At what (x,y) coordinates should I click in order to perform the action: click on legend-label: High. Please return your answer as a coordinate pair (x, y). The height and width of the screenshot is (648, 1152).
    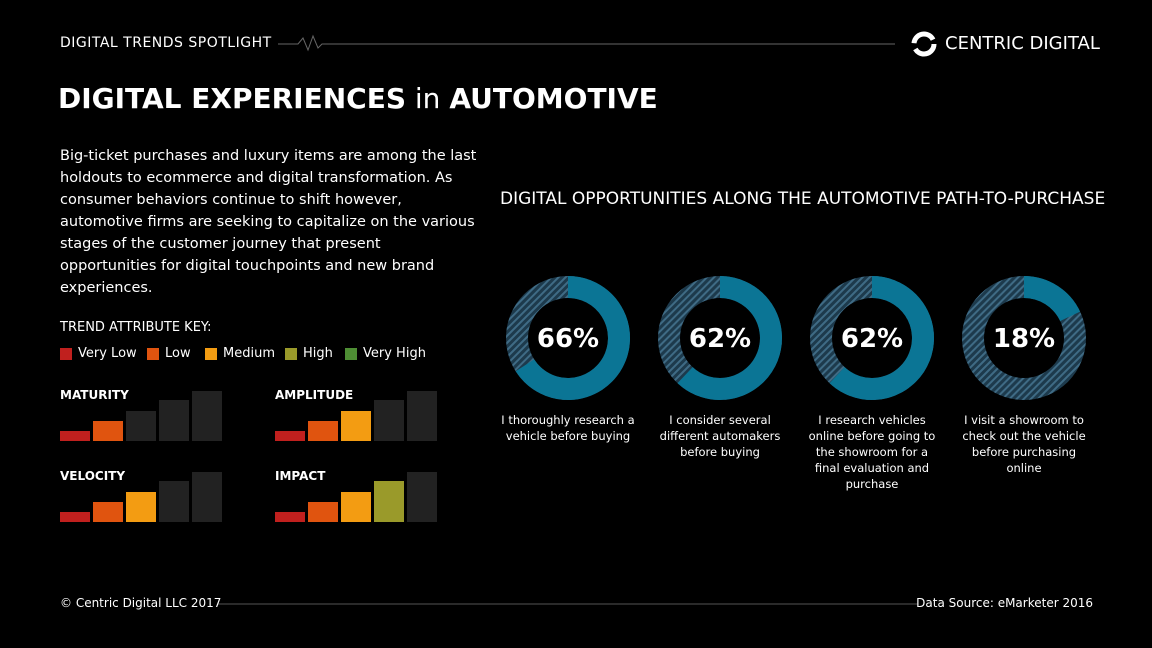
    Looking at the image, I should click on (318, 353).